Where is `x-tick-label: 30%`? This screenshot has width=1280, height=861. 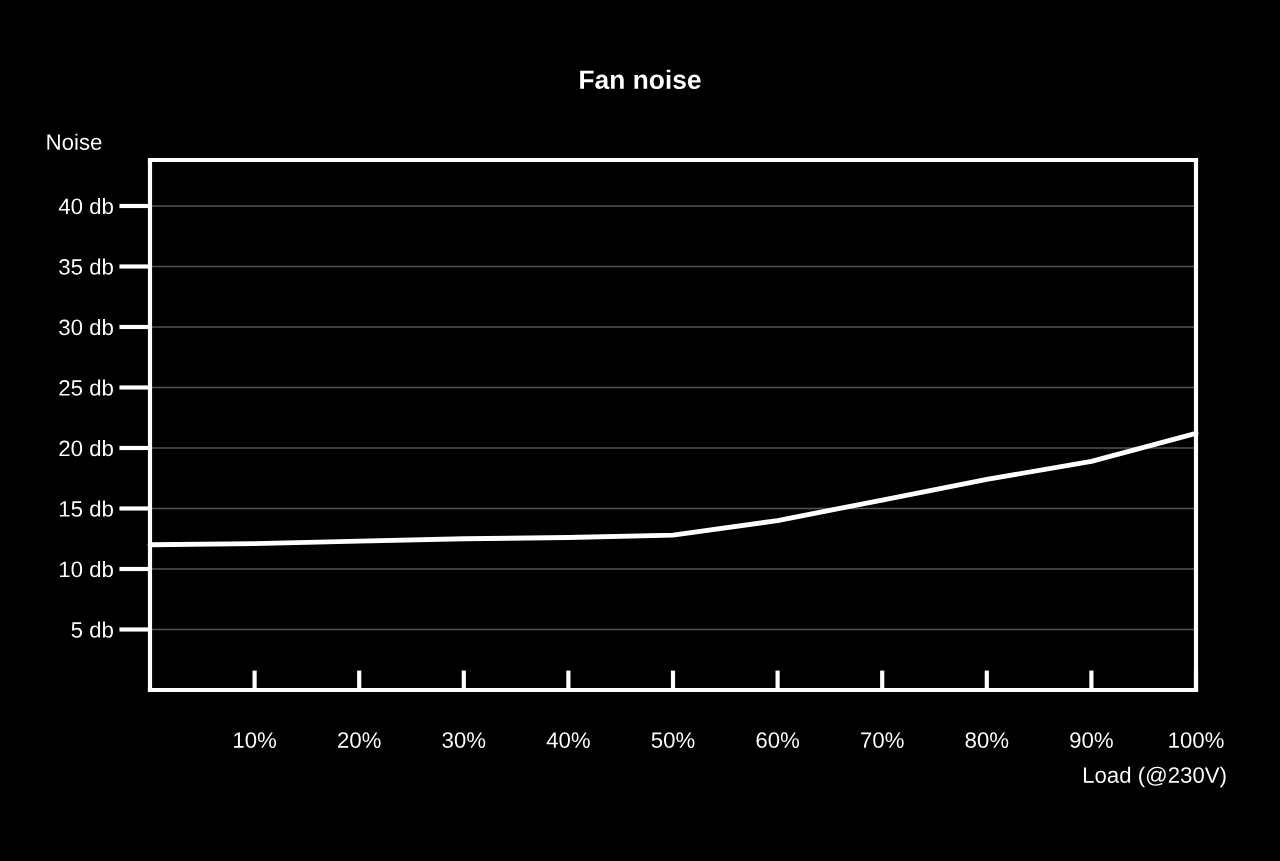 x-tick-label: 30% is located at coordinates (464, 740).